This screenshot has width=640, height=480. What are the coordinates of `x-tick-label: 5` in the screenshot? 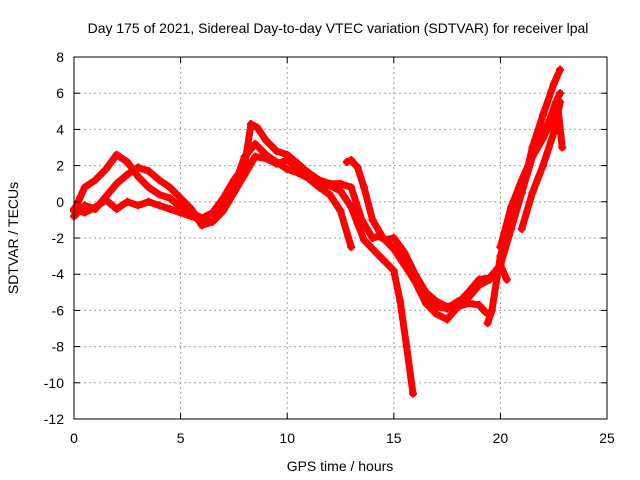 It's located at (181, 438).